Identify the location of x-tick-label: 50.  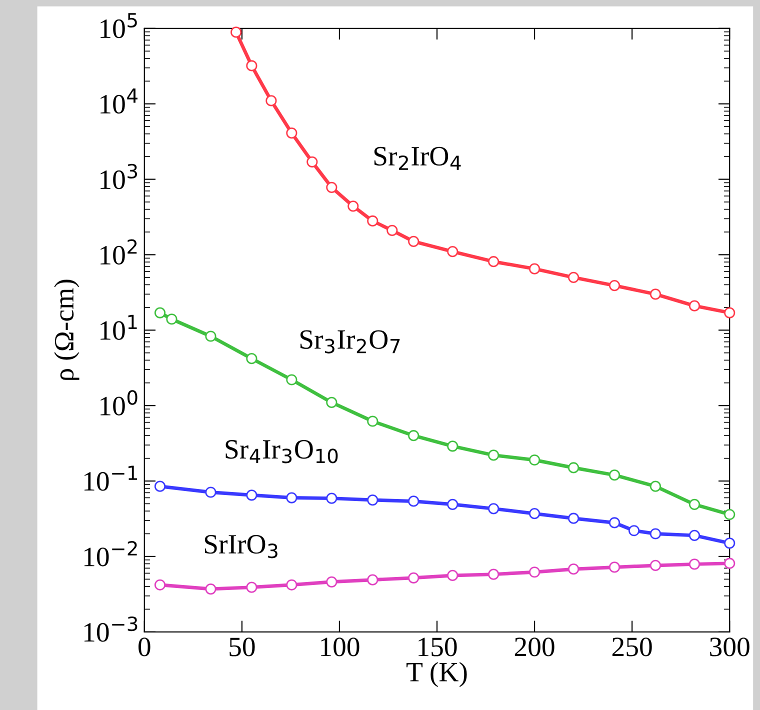
(242, 647).